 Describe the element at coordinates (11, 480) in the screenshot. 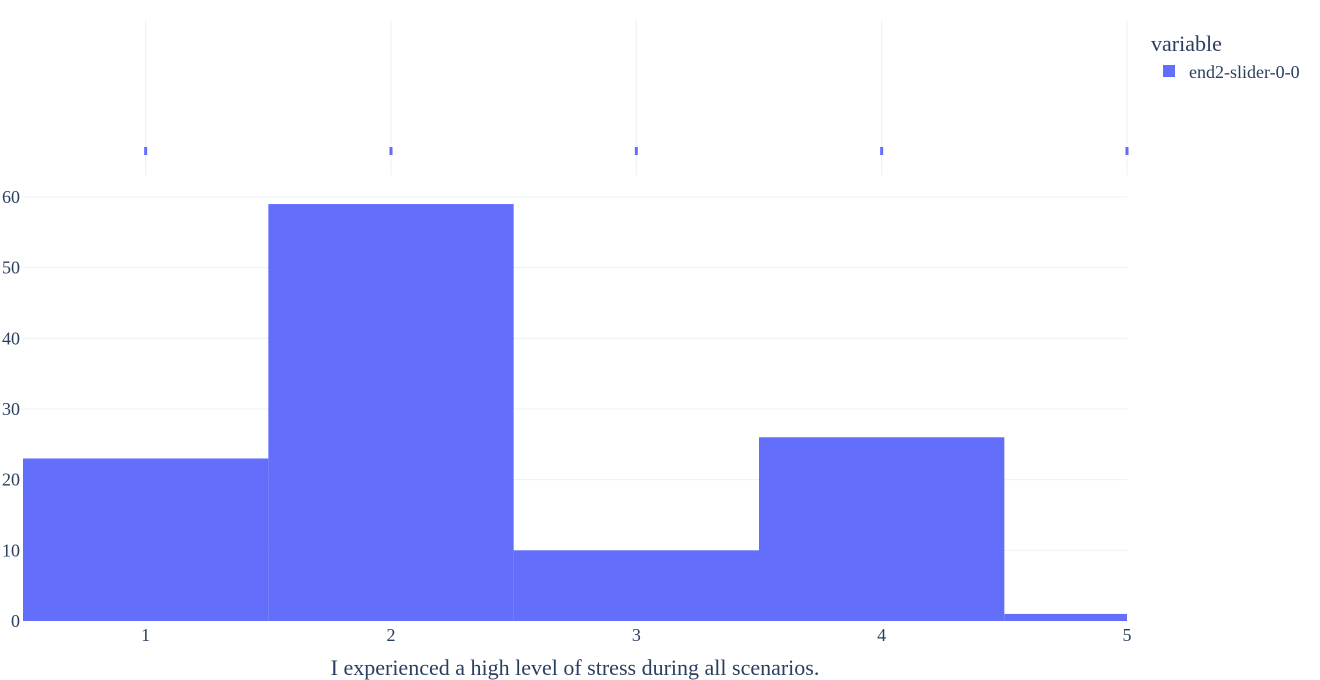

I see `y-tick-label: 20` at that location.